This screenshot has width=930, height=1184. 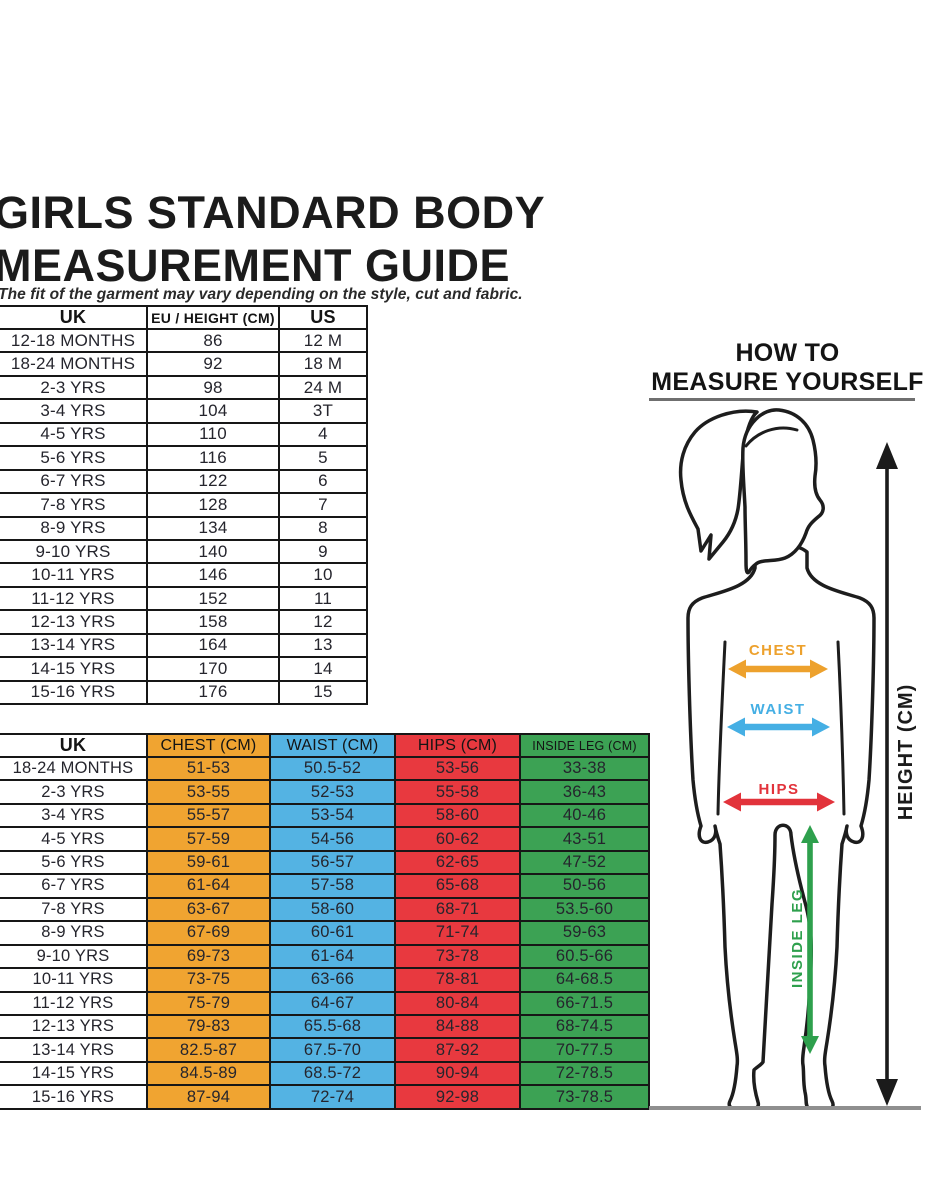 I want to click on table-cell: 55-57, so click(x=208, y=815).